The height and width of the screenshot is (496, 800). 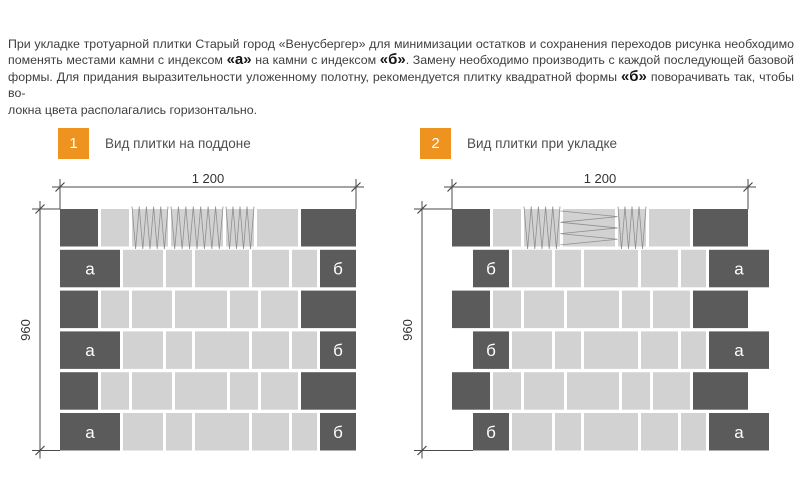 I want to click on section-2-header: 2 Вид плитки при укладке, so click(x=518, y=143).